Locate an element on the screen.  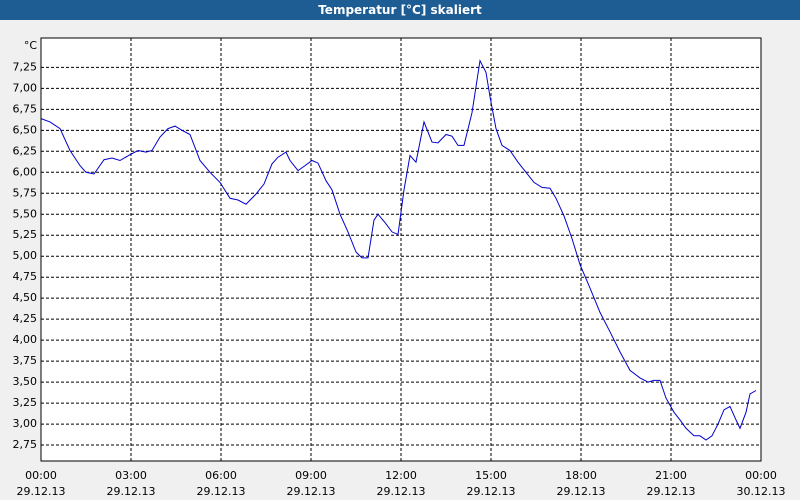
x-tick-label: 00:00 29.12.13 is located at coordinates (41, 483).